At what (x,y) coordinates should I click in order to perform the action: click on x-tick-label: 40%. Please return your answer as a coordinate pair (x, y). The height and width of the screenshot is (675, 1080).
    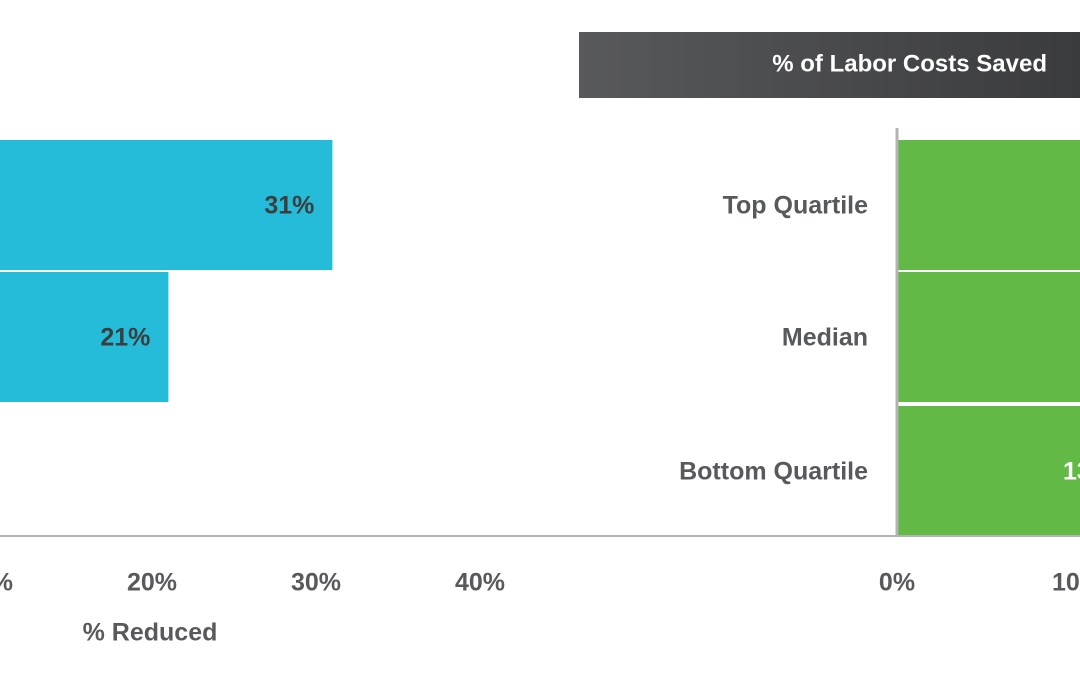
    Looking at the image, I should click on (480, 583).